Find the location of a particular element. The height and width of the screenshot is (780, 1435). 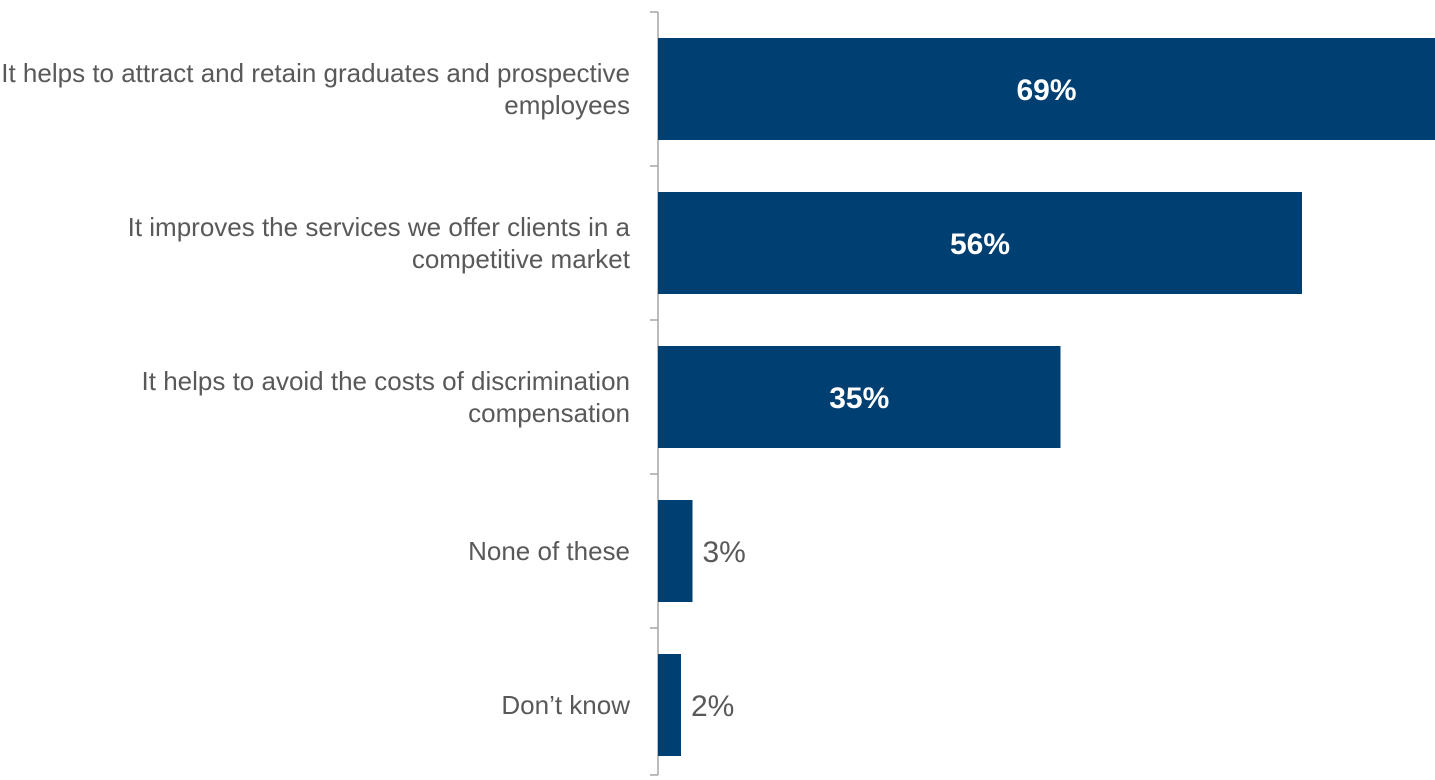

category-label: Don’t know is located at coordinates (565, 705).